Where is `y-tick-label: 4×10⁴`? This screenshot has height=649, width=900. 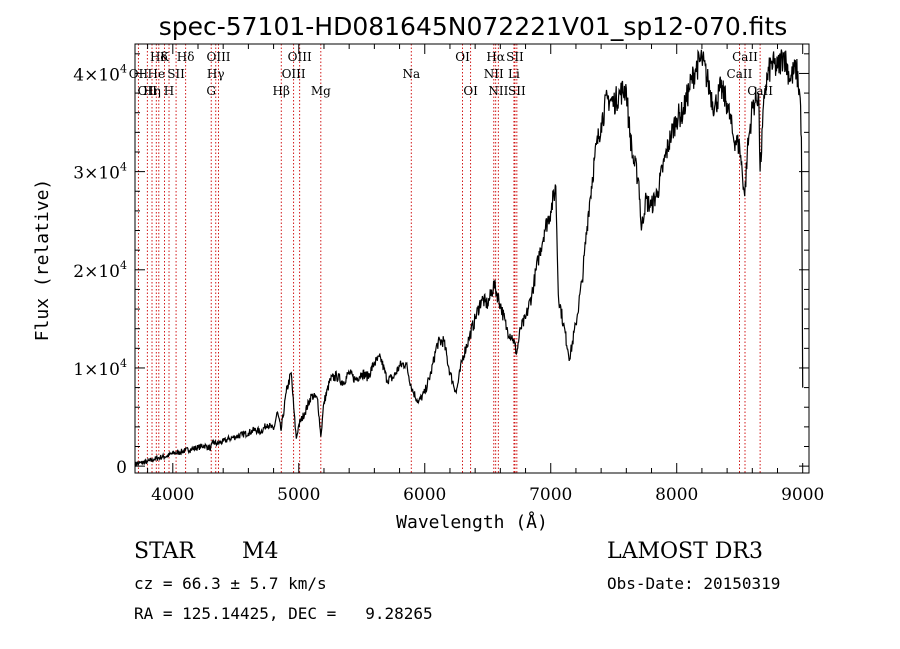 y-tick-label: 4×10⁴ is located at coordinates (100, 73).